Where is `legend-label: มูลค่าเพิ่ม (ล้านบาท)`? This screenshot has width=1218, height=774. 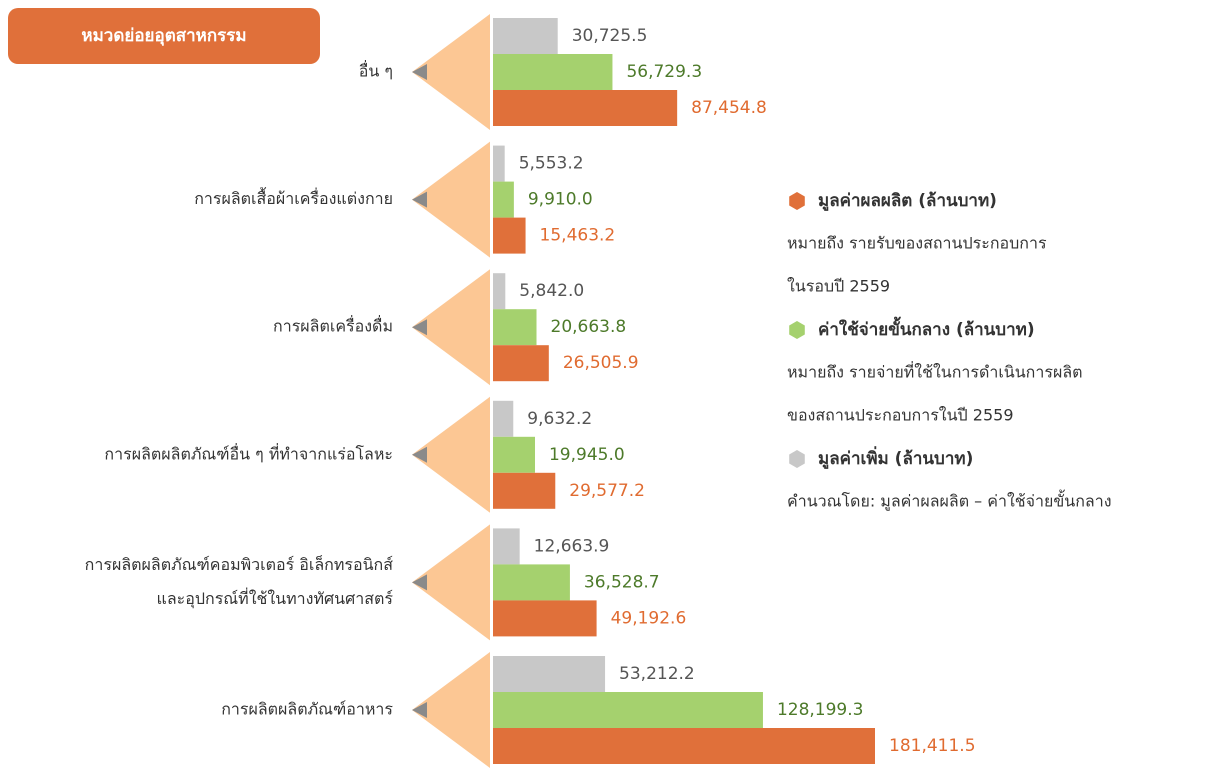
legend-label: มูลค่าเพิ่ม (ล้านบาท) is located at coordinates (895, 458).